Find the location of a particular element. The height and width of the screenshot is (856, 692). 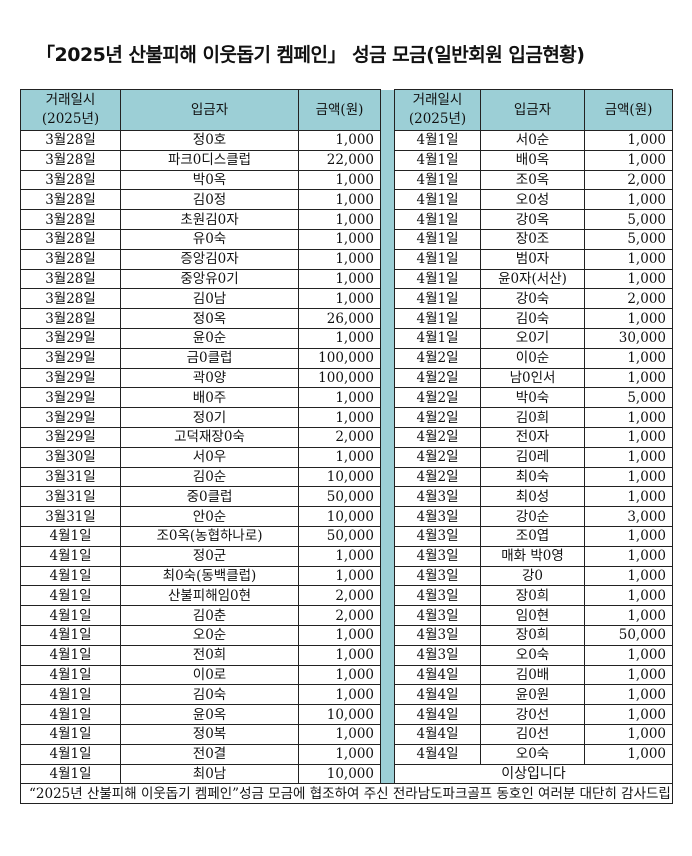

depositor-name: 윤0옥 is located at coordinates (209, 714).